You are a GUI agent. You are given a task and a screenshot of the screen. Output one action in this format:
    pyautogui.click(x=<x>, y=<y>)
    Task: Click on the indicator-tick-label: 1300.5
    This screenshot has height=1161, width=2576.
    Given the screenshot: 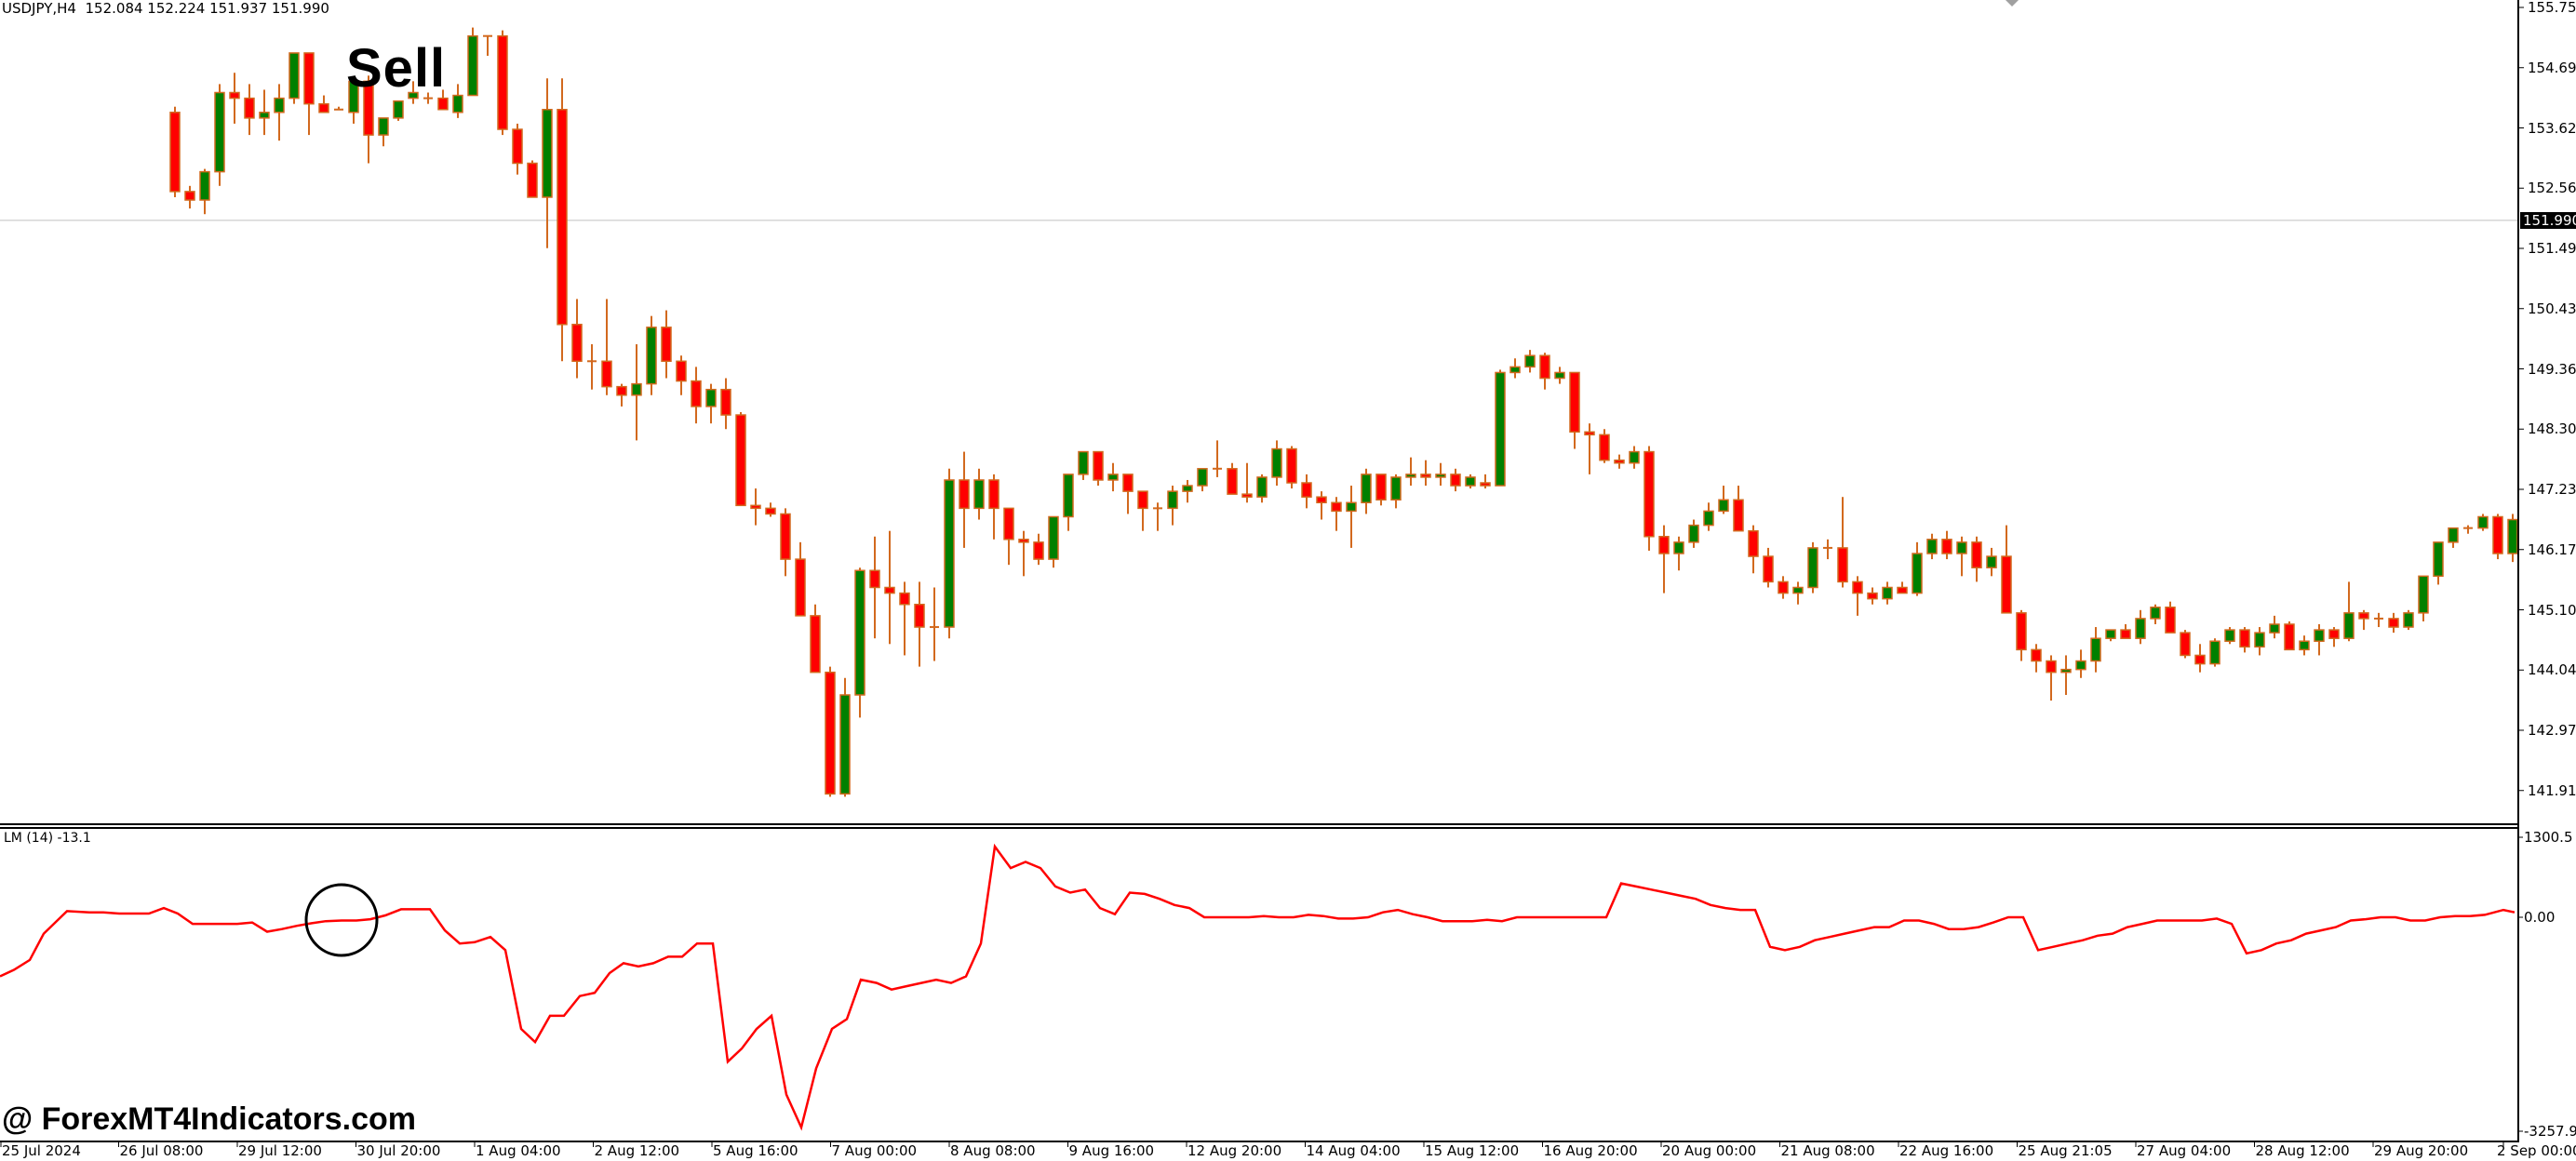 What is the action you would take?
    pyautogui.click(x=2548, y=838)
    